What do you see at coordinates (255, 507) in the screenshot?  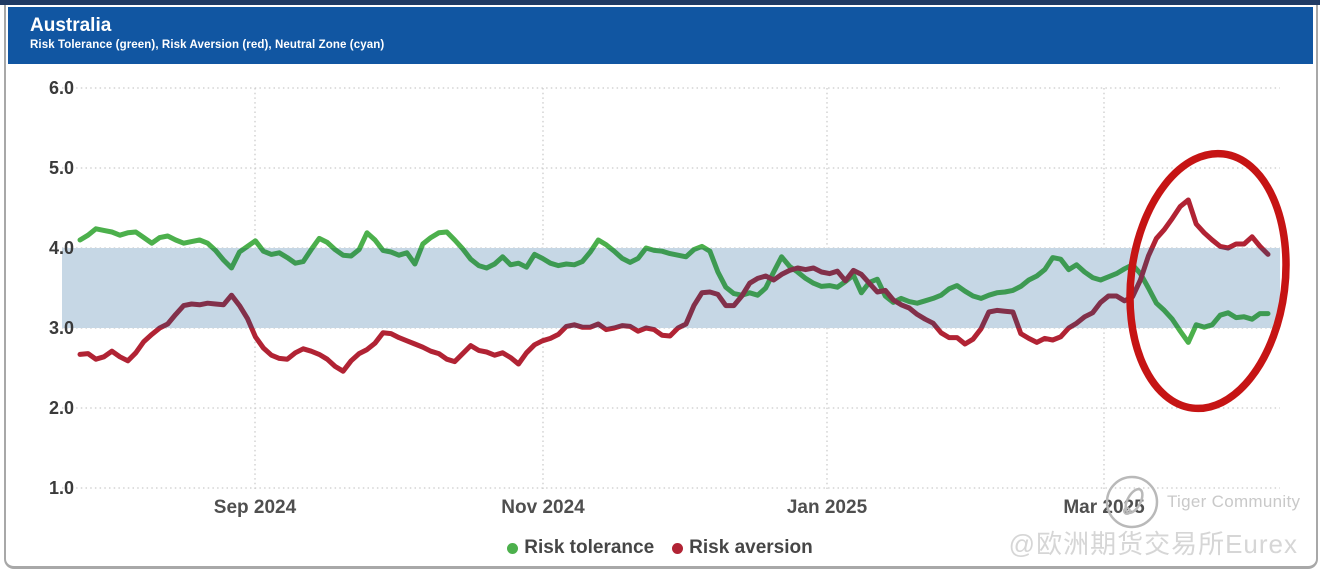 I see `x-tick-label: Sep 2024` at bounding box center [255, 507].